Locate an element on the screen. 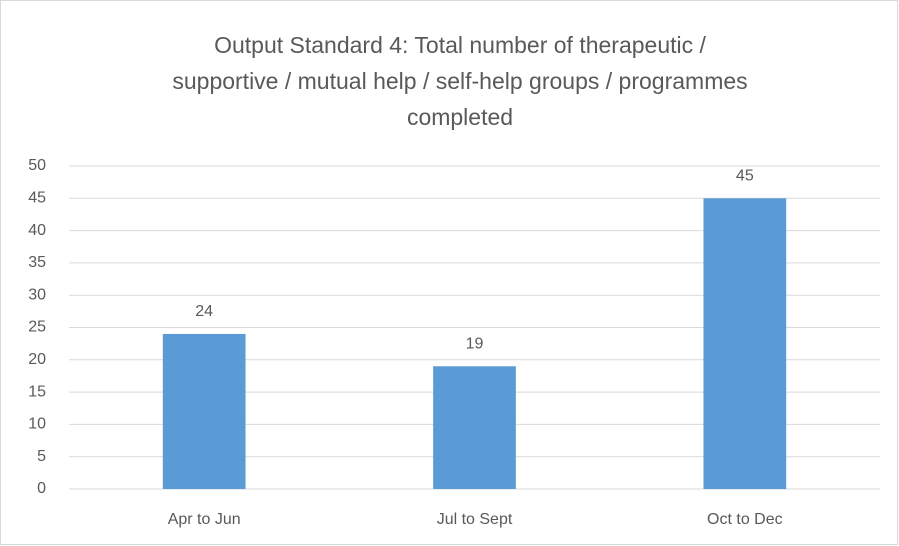 The height and width of the screenshot is (546, 899). data-label: 45 is located at coordinates (745, 176).